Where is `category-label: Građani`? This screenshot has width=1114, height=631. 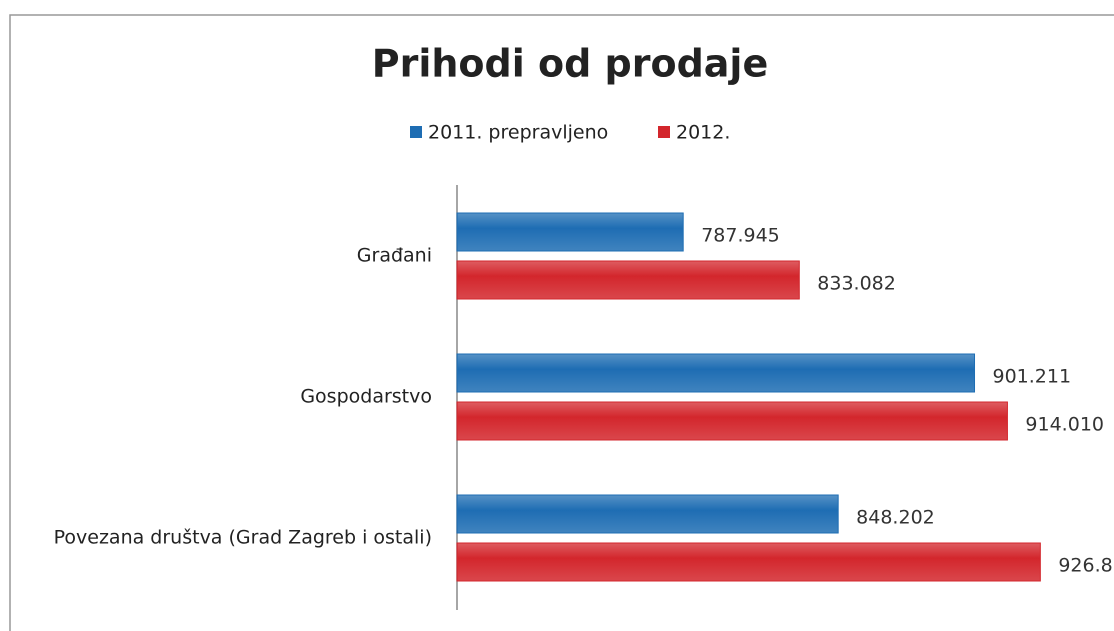
category-label: Građani is located at coordinates (394, 256).